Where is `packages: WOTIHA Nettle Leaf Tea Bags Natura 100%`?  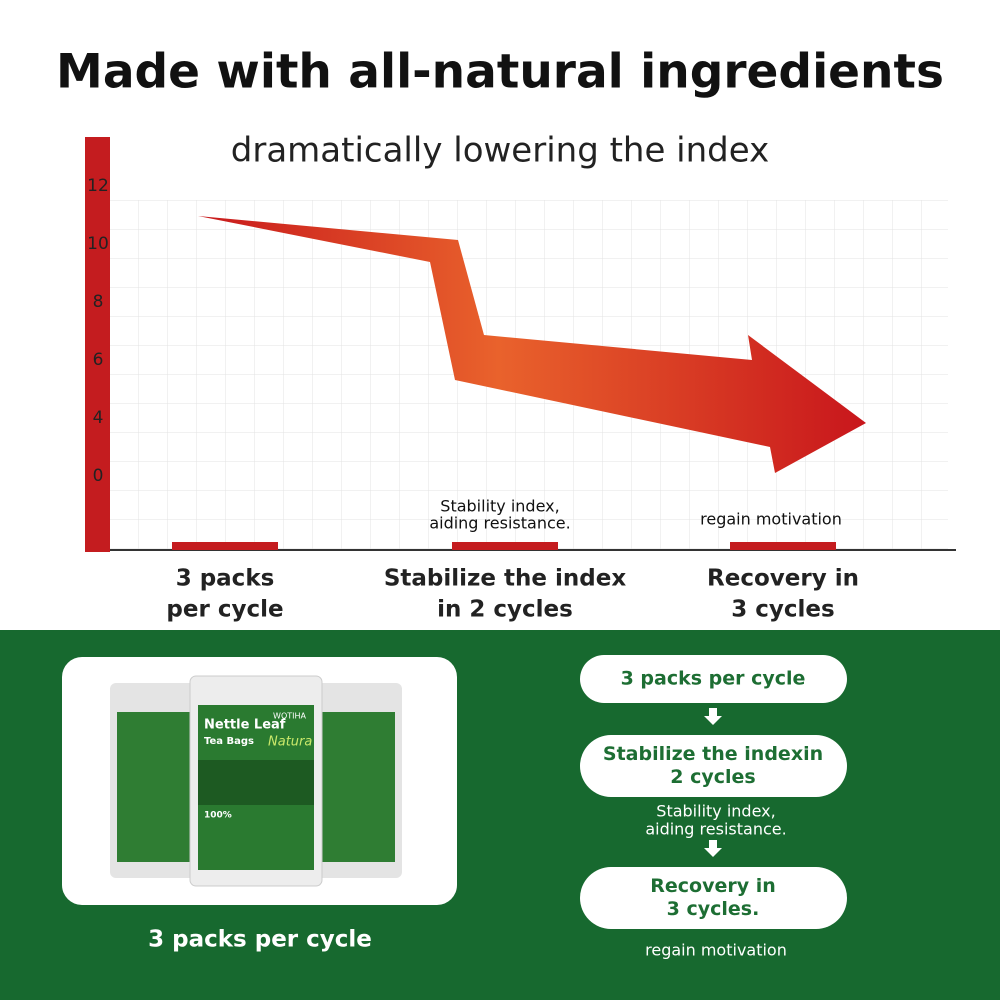
packages: WOTIHA Nettle Leaf Tea Bags Natura 100% is located at coordinates (256, 781).